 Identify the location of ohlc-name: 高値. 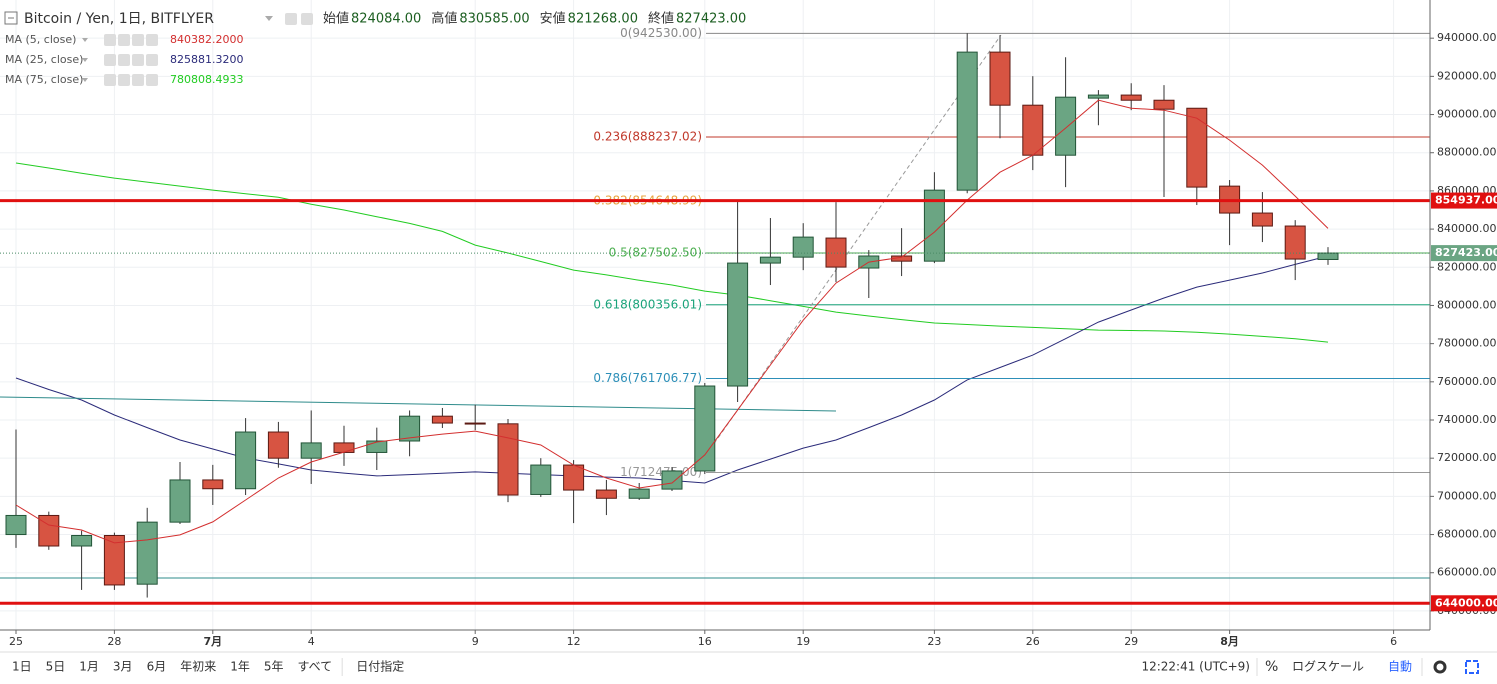
(444, 19).